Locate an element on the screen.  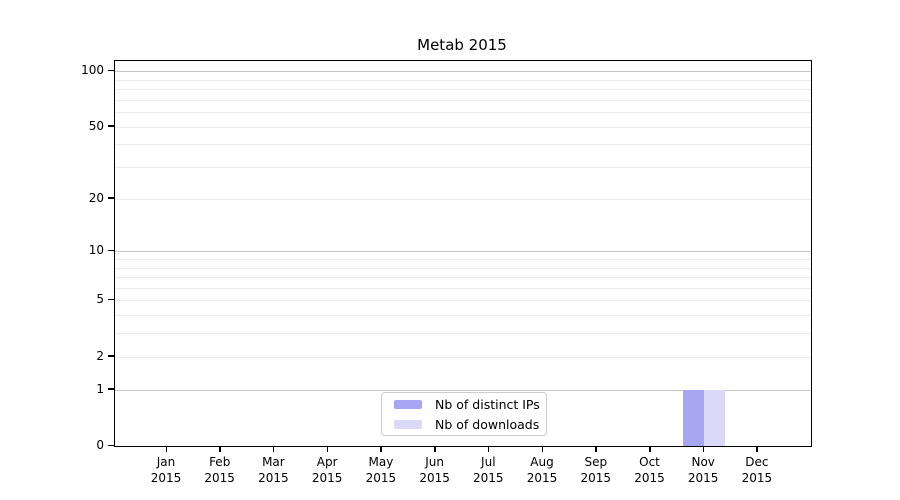
legend-label: Nb of downloads is located at coordinates (487, 424).